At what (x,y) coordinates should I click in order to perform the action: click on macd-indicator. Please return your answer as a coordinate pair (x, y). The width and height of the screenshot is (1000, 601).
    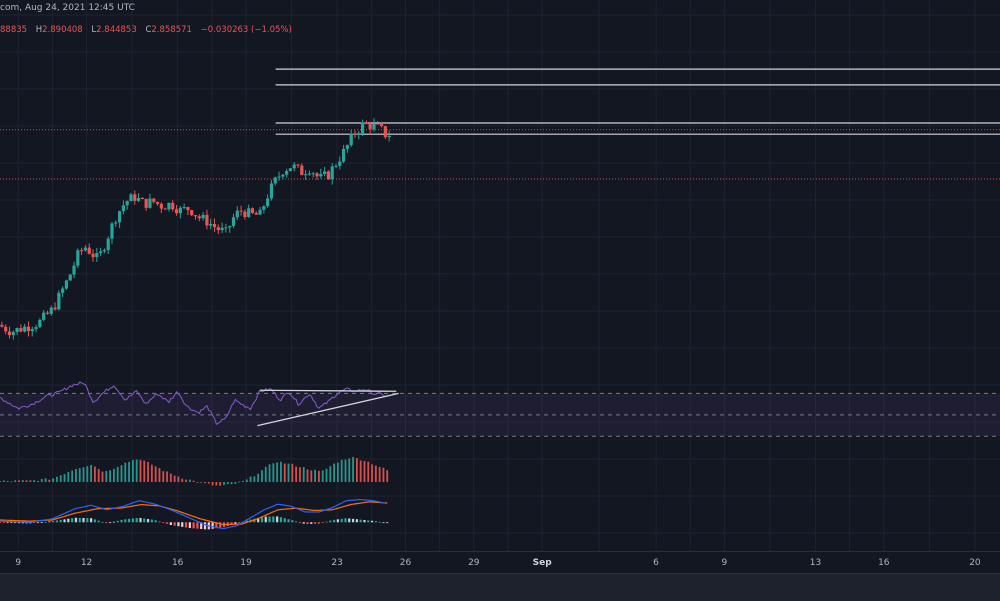
    Looking at the image, I should click on (194, 514).